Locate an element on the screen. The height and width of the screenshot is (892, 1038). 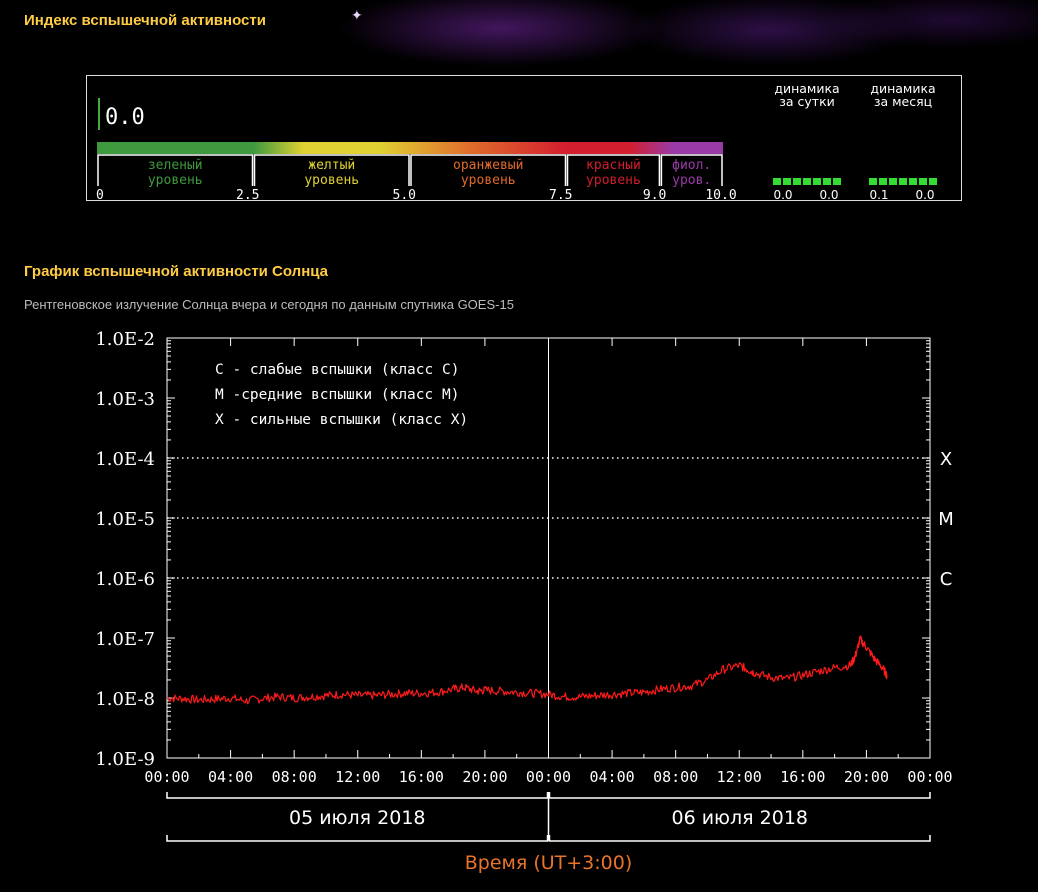
class-label-m: M is located at coordinates (946, 519).